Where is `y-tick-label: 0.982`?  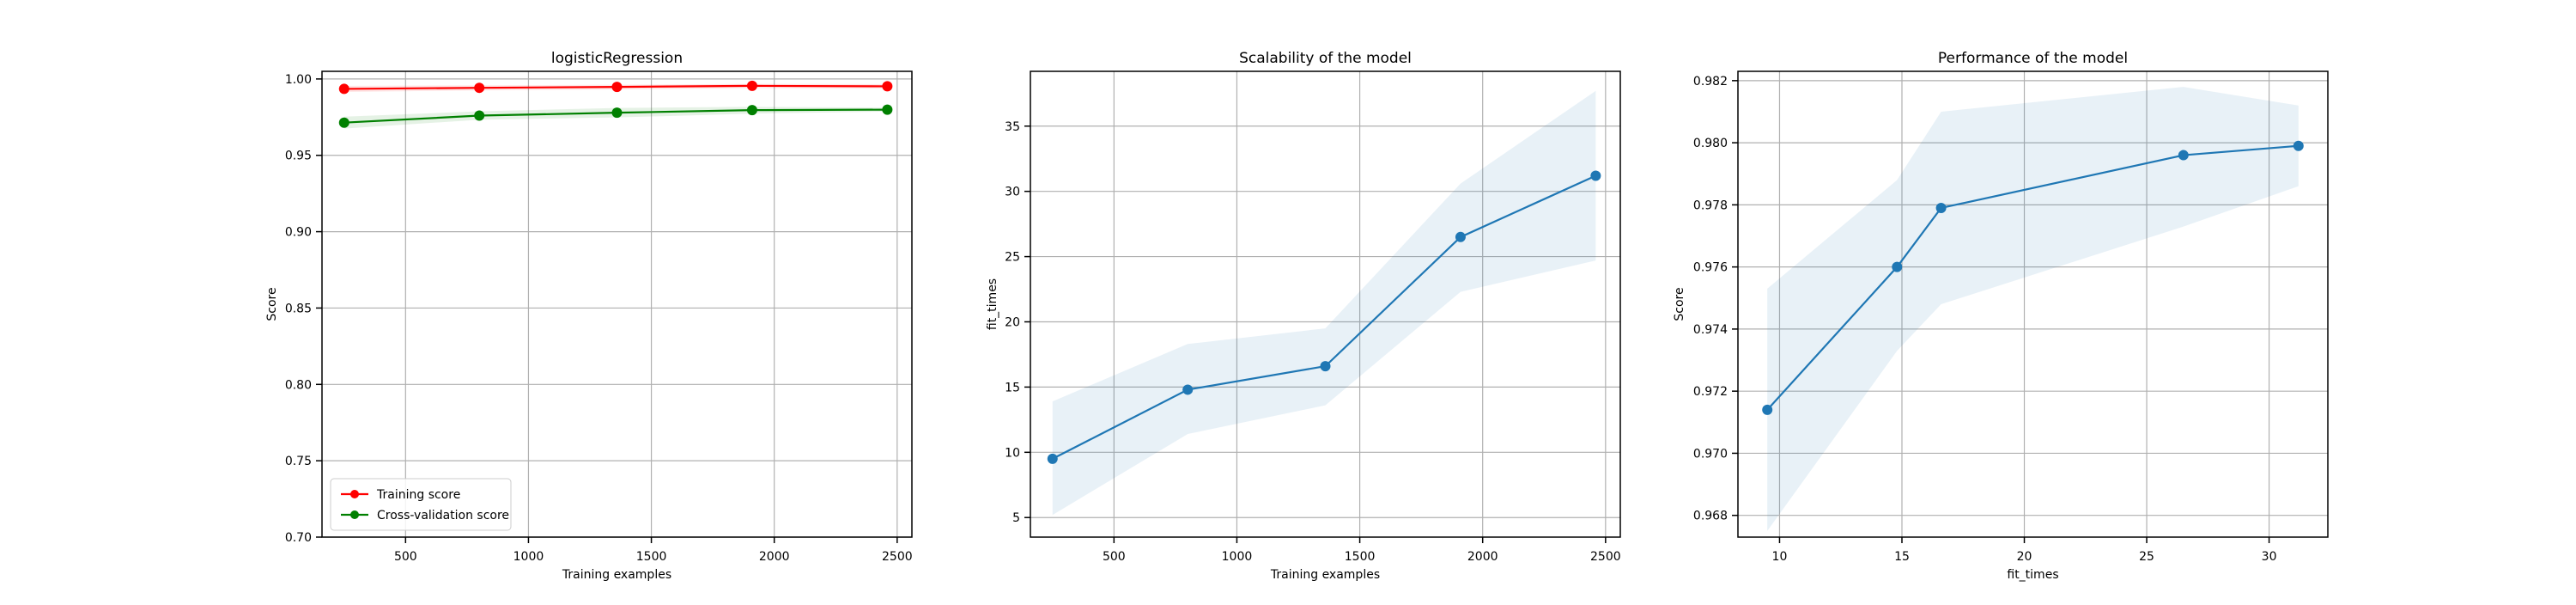
y-tick-label: 0.982 is located at coordinates (1711, 82).